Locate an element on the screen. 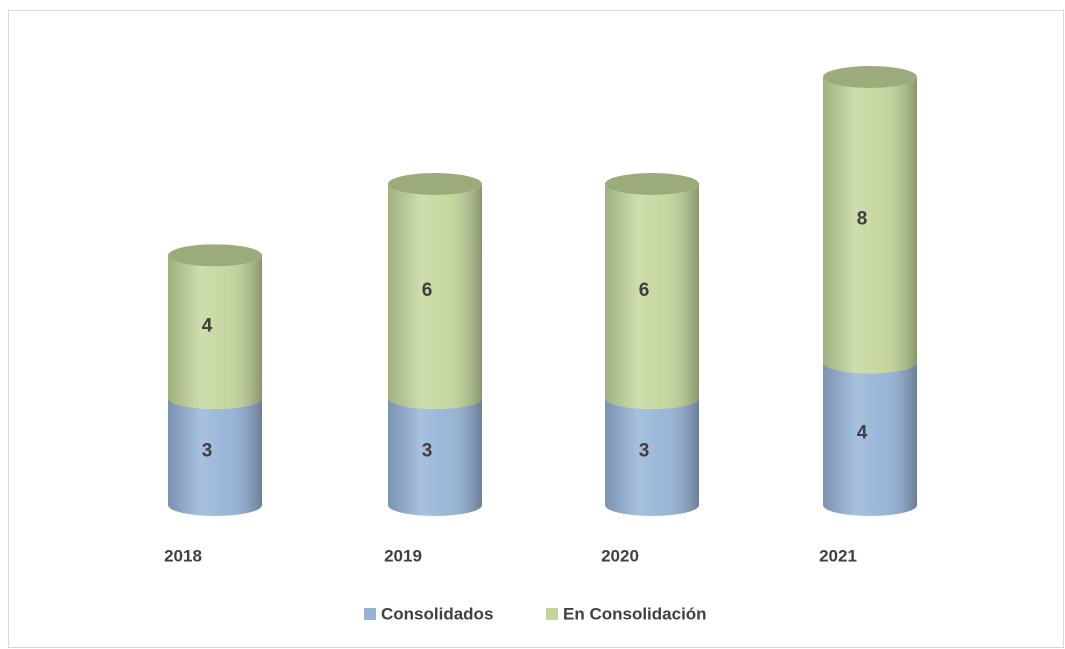  data-label: 8 is located at coordinates (862, 219).